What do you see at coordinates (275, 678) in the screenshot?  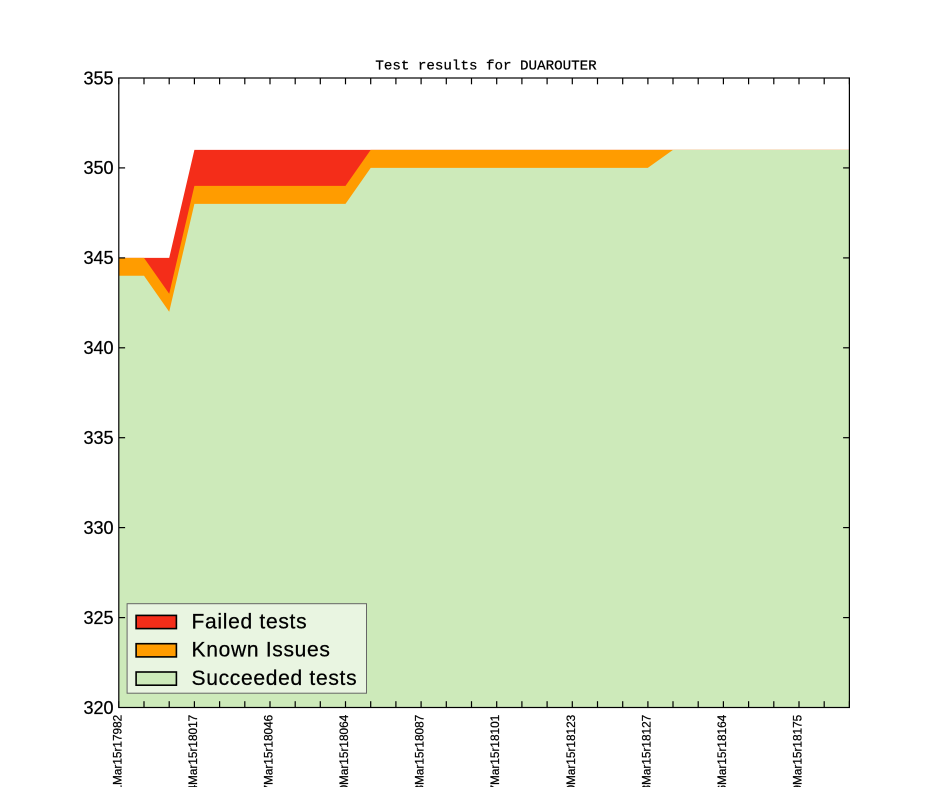 I see `svg-text: Succeeded tests` at bounding box center [275, 678].